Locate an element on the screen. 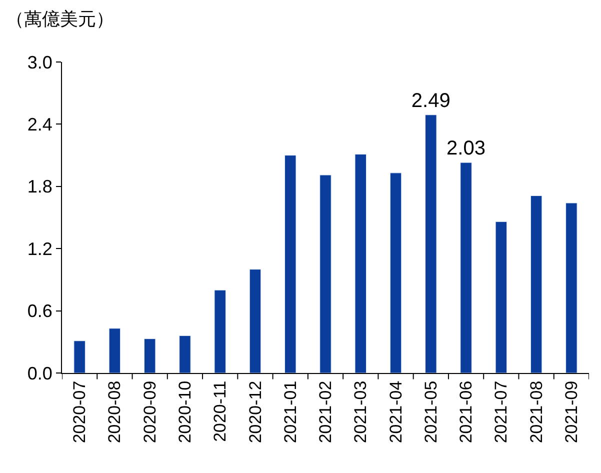 The height and width of the screenshot is (473, 601). y-tick-label: 1.2 is located at coordinates (39, 248).